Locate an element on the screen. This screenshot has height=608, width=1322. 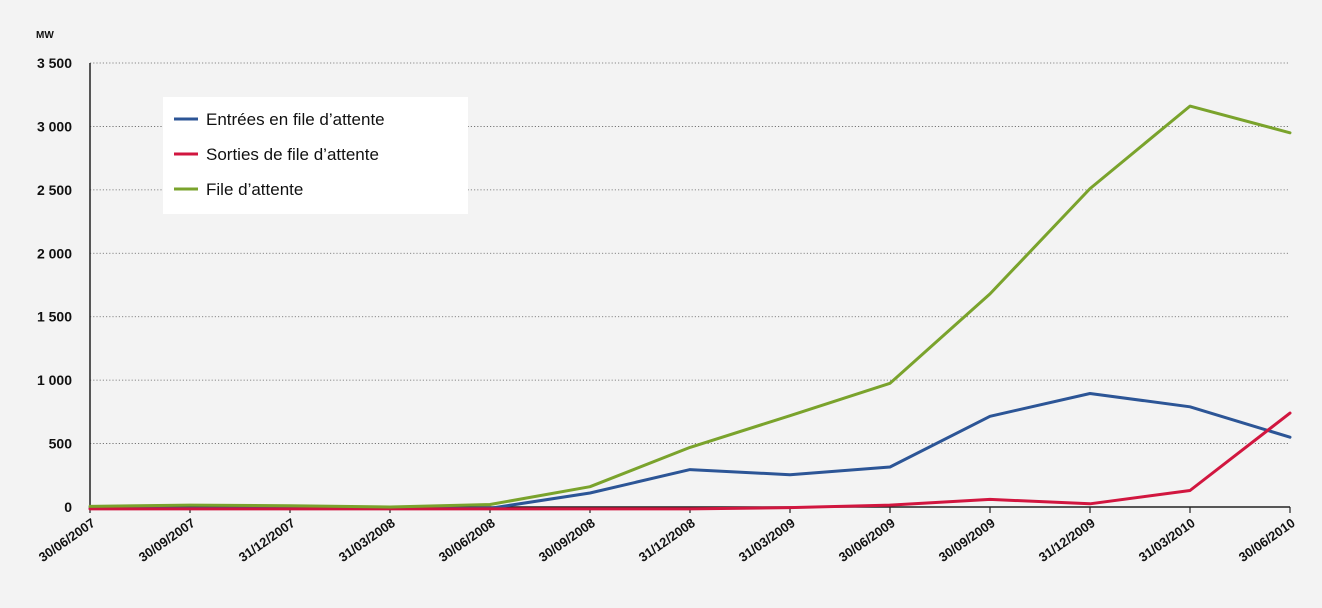
y-tick-labels: 0 500 1 000 1 500 2 000 2 500 3 000 3 500 is located at coordinates (54, 285).